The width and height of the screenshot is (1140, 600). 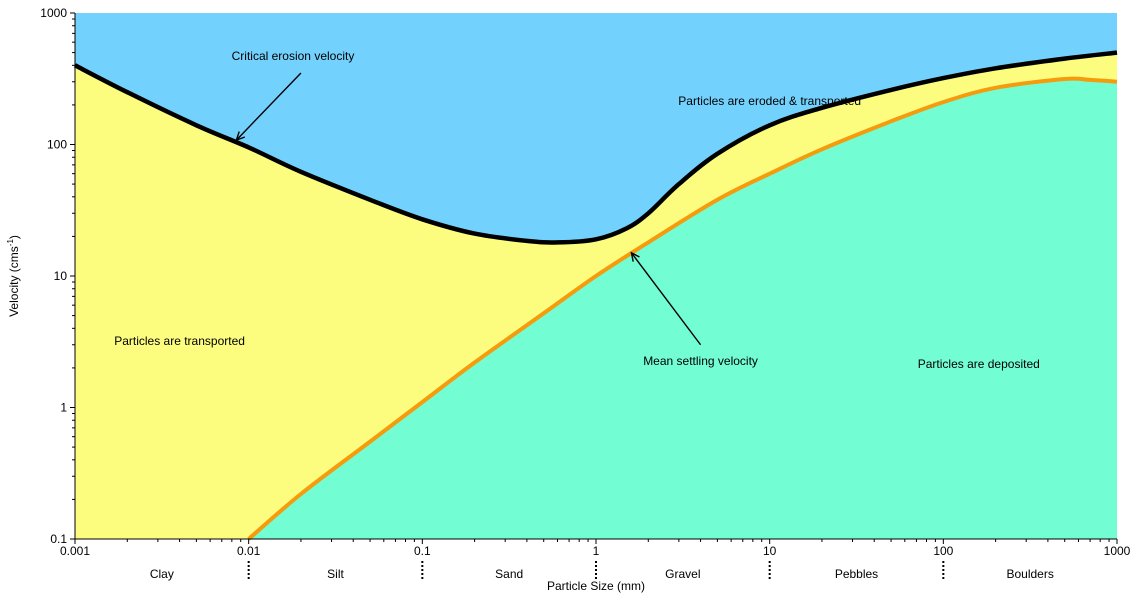 I want to click on x-tick-label: 1000, so click(x=1117, y=551).